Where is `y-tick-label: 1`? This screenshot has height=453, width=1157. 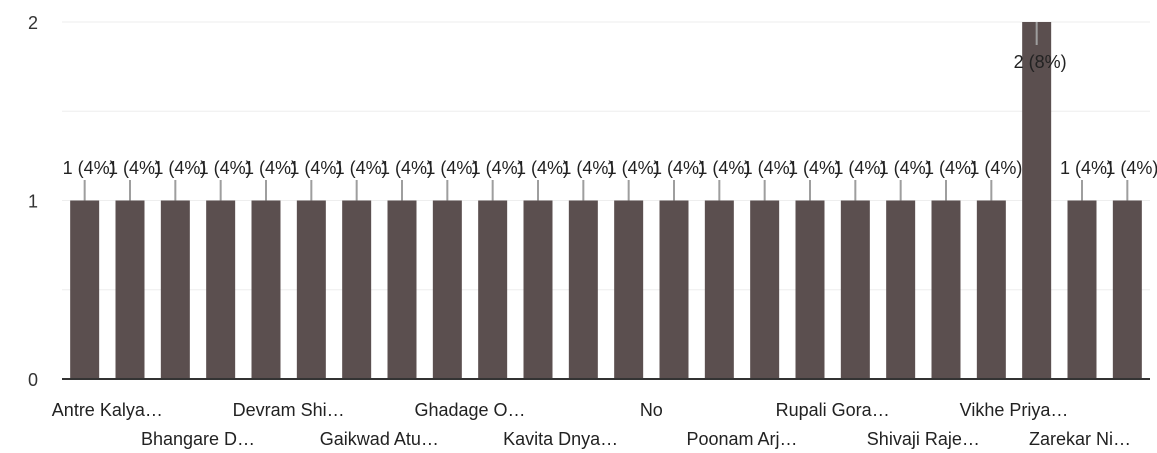
y-tick-label: 1 is located at coordinates (33, 202).